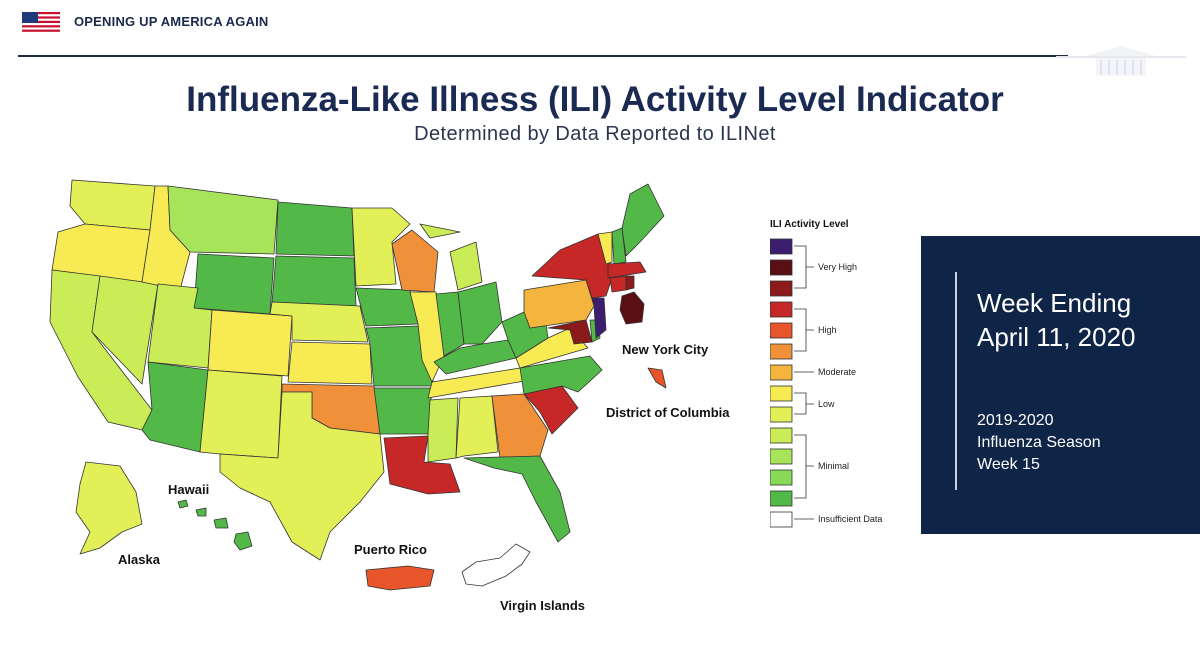  I want to click on season-week: Week 15, so click(1008, 464).